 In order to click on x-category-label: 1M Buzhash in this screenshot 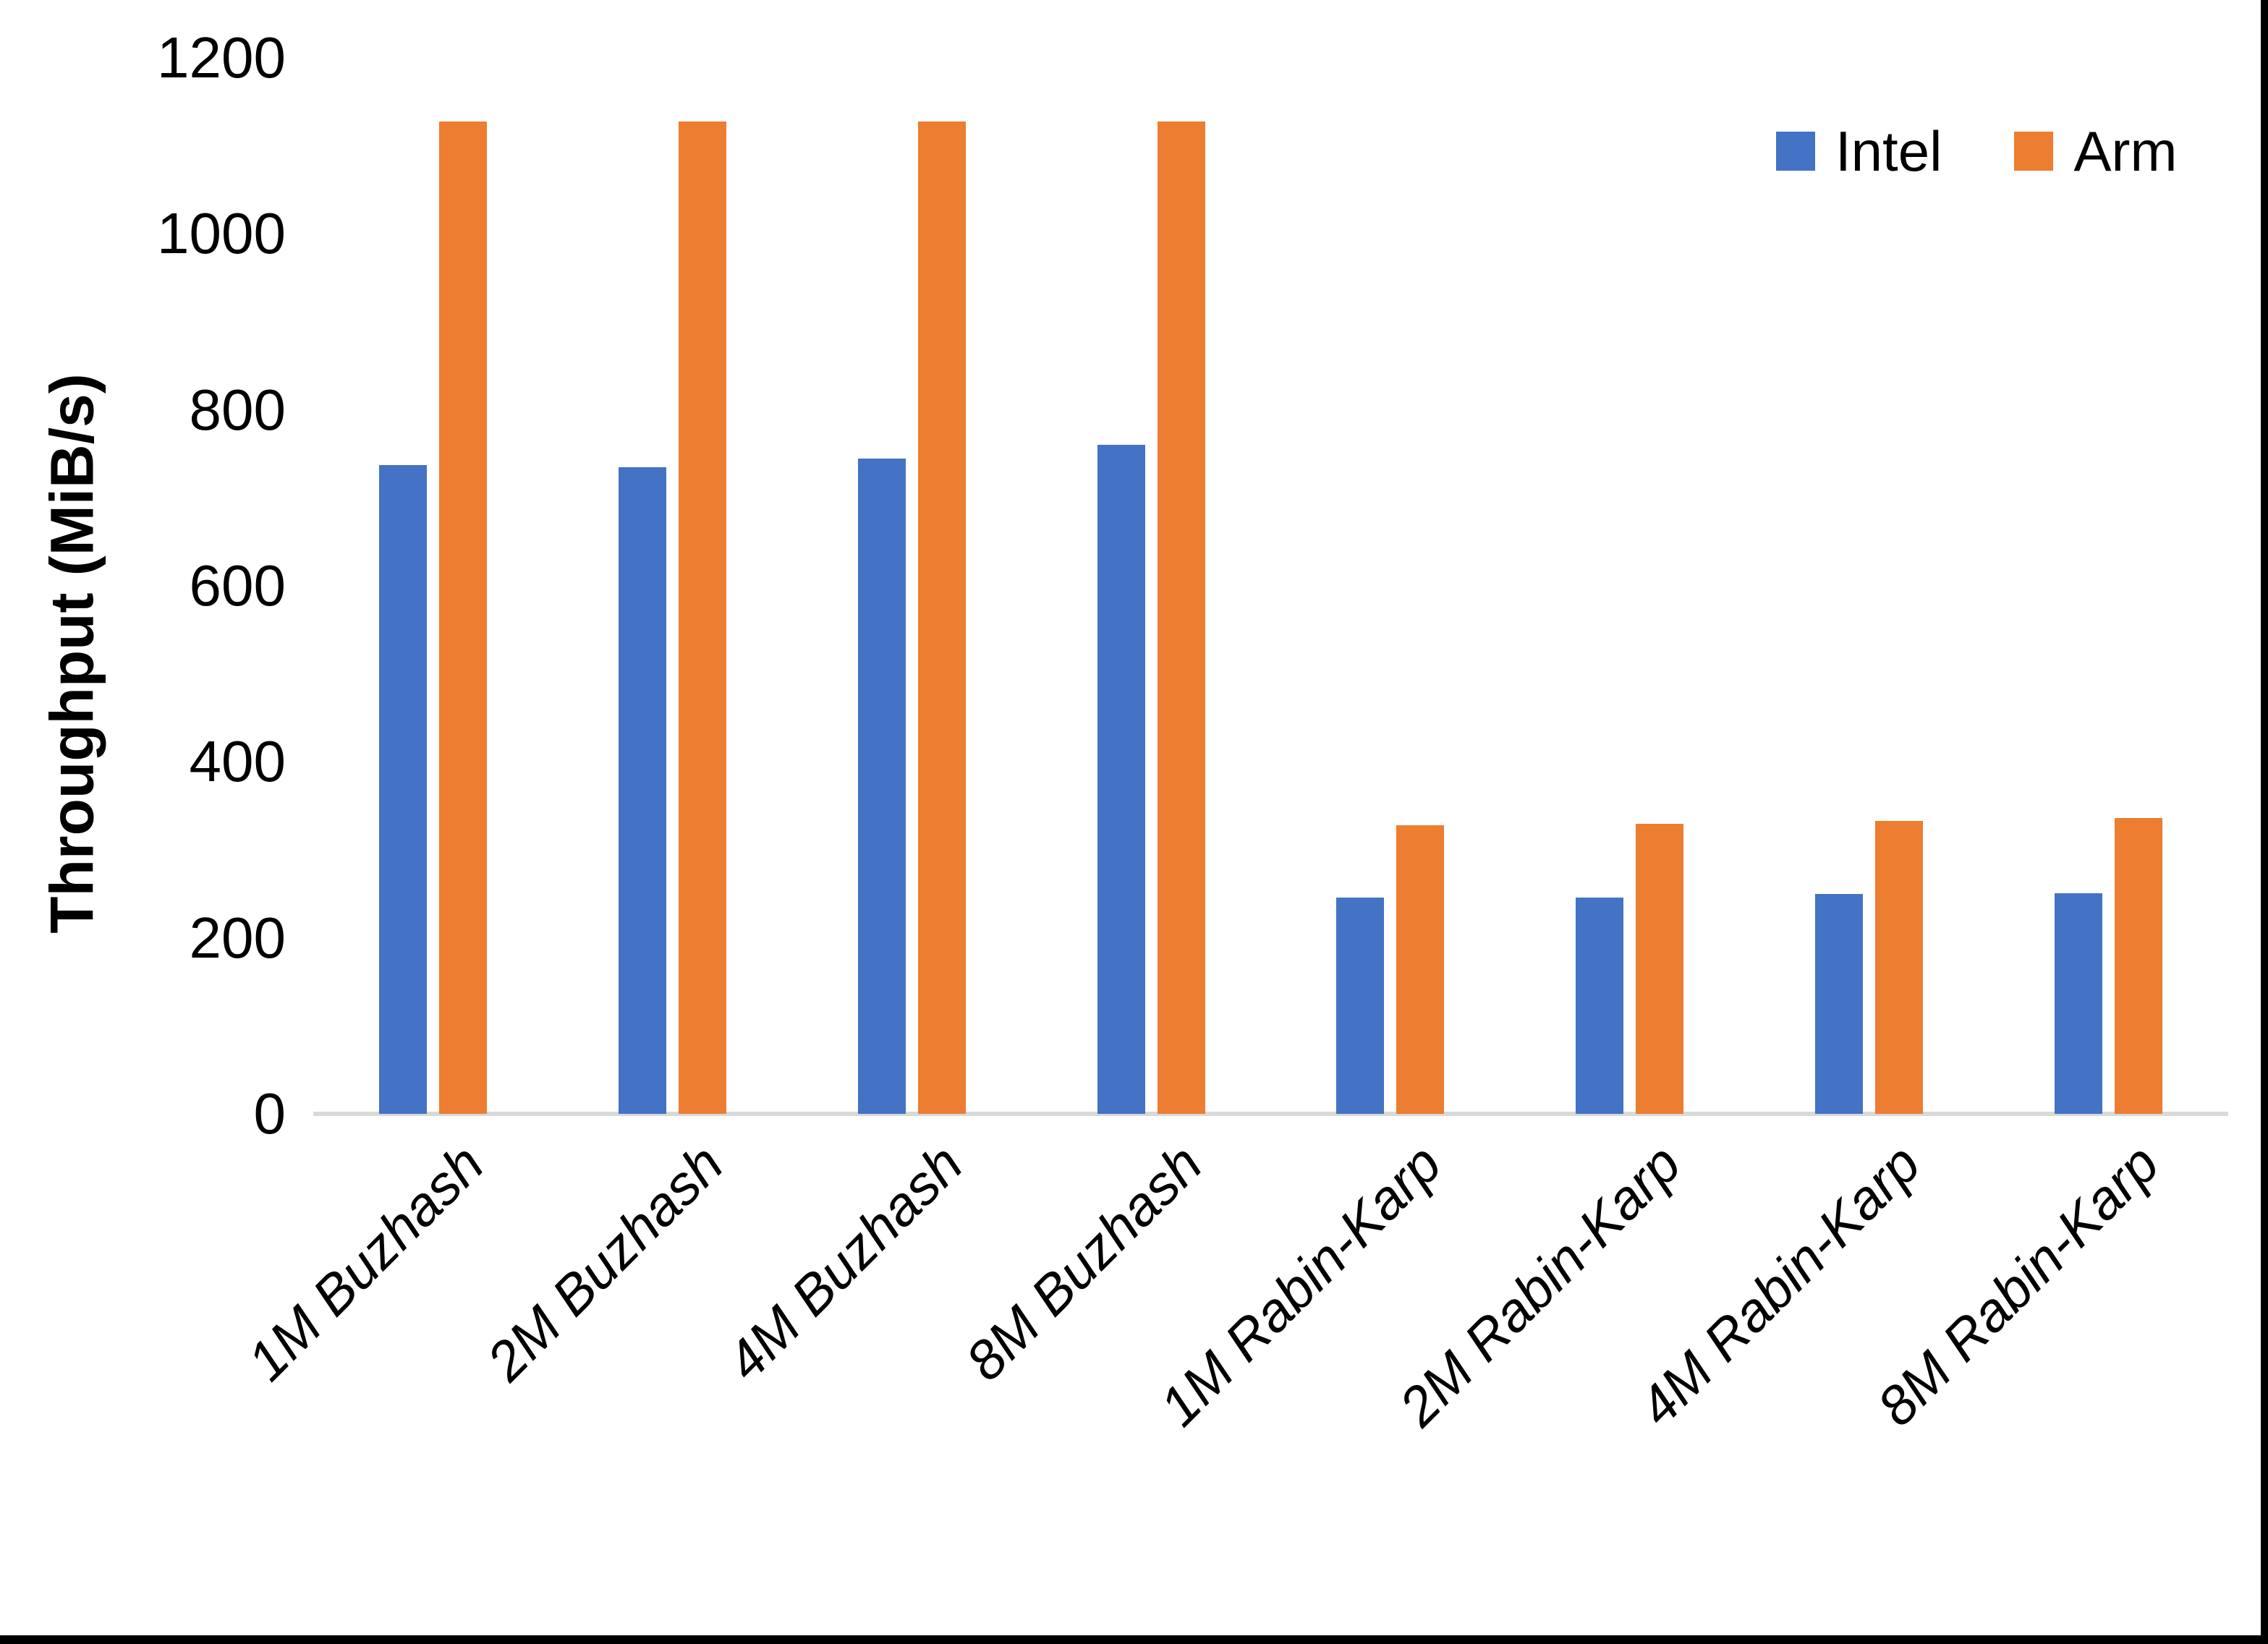, I will do `click(366, 1263)`.